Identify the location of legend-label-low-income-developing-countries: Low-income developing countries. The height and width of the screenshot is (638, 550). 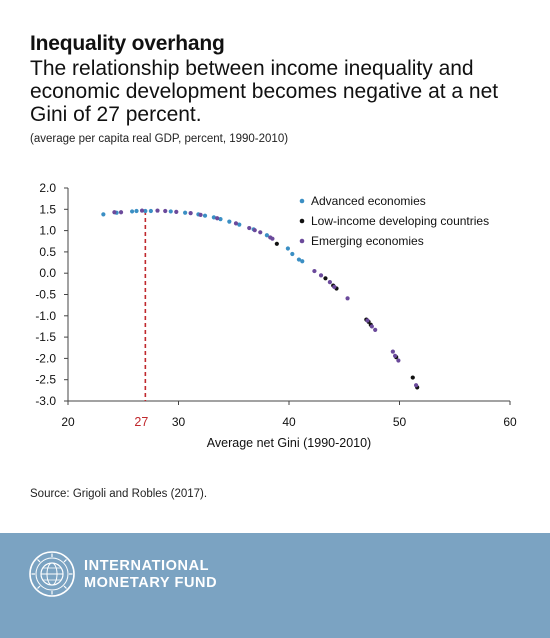
(400, 221).